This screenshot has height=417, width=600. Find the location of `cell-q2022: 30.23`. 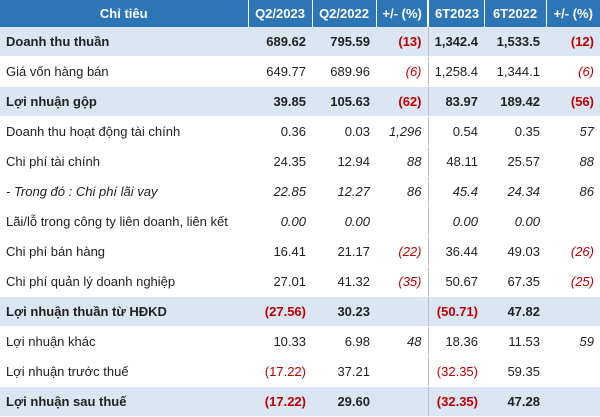

cell-q2022: 30.23 is located at coordinates (344, 311).